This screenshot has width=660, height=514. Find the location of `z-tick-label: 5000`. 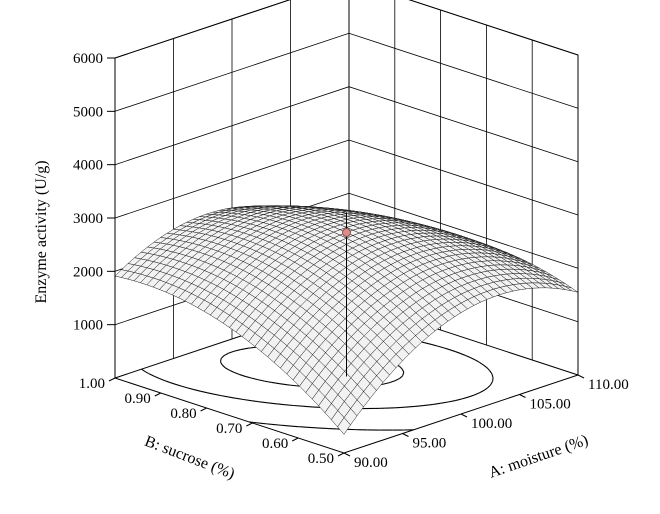

z-tick-label: 5000 is located at coordinates (88, 112).